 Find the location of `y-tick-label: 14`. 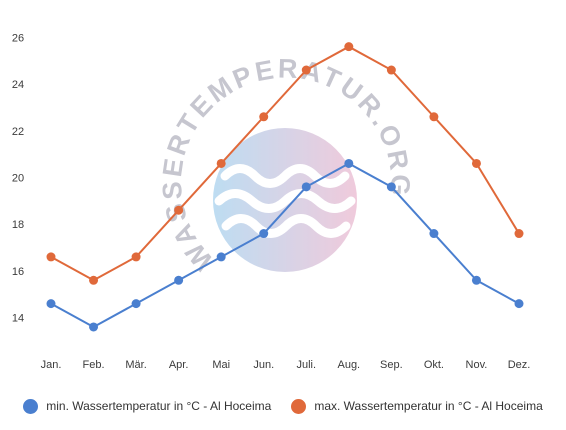

y-tick-label: 14 is located at coordinates (18, 319).